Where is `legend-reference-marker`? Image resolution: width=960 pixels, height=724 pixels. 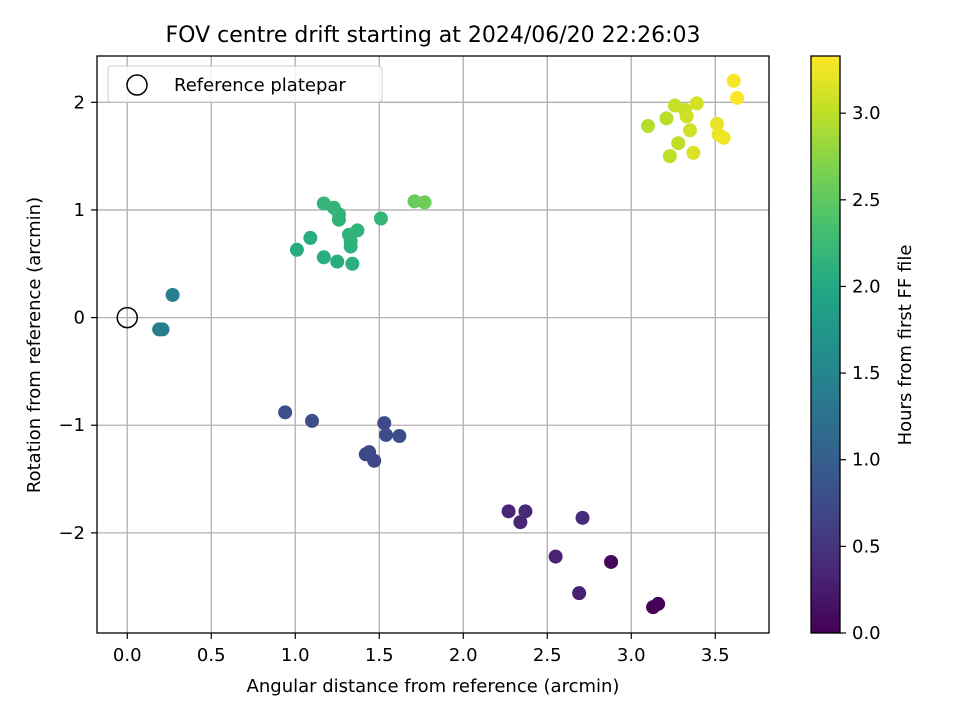 legend-reference-marker is located at coordinates (137, 85).